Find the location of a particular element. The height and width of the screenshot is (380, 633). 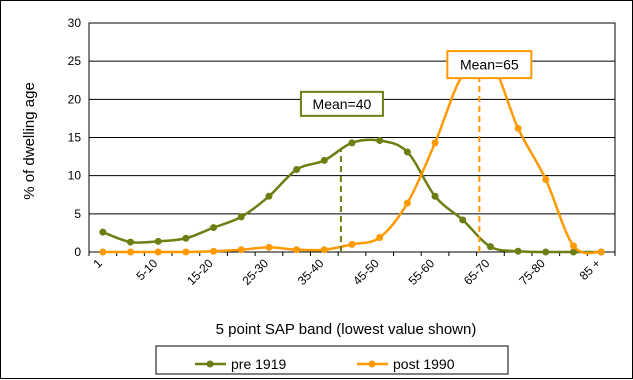

mean-label: Mean=40 is located at coordinates (342, 104).